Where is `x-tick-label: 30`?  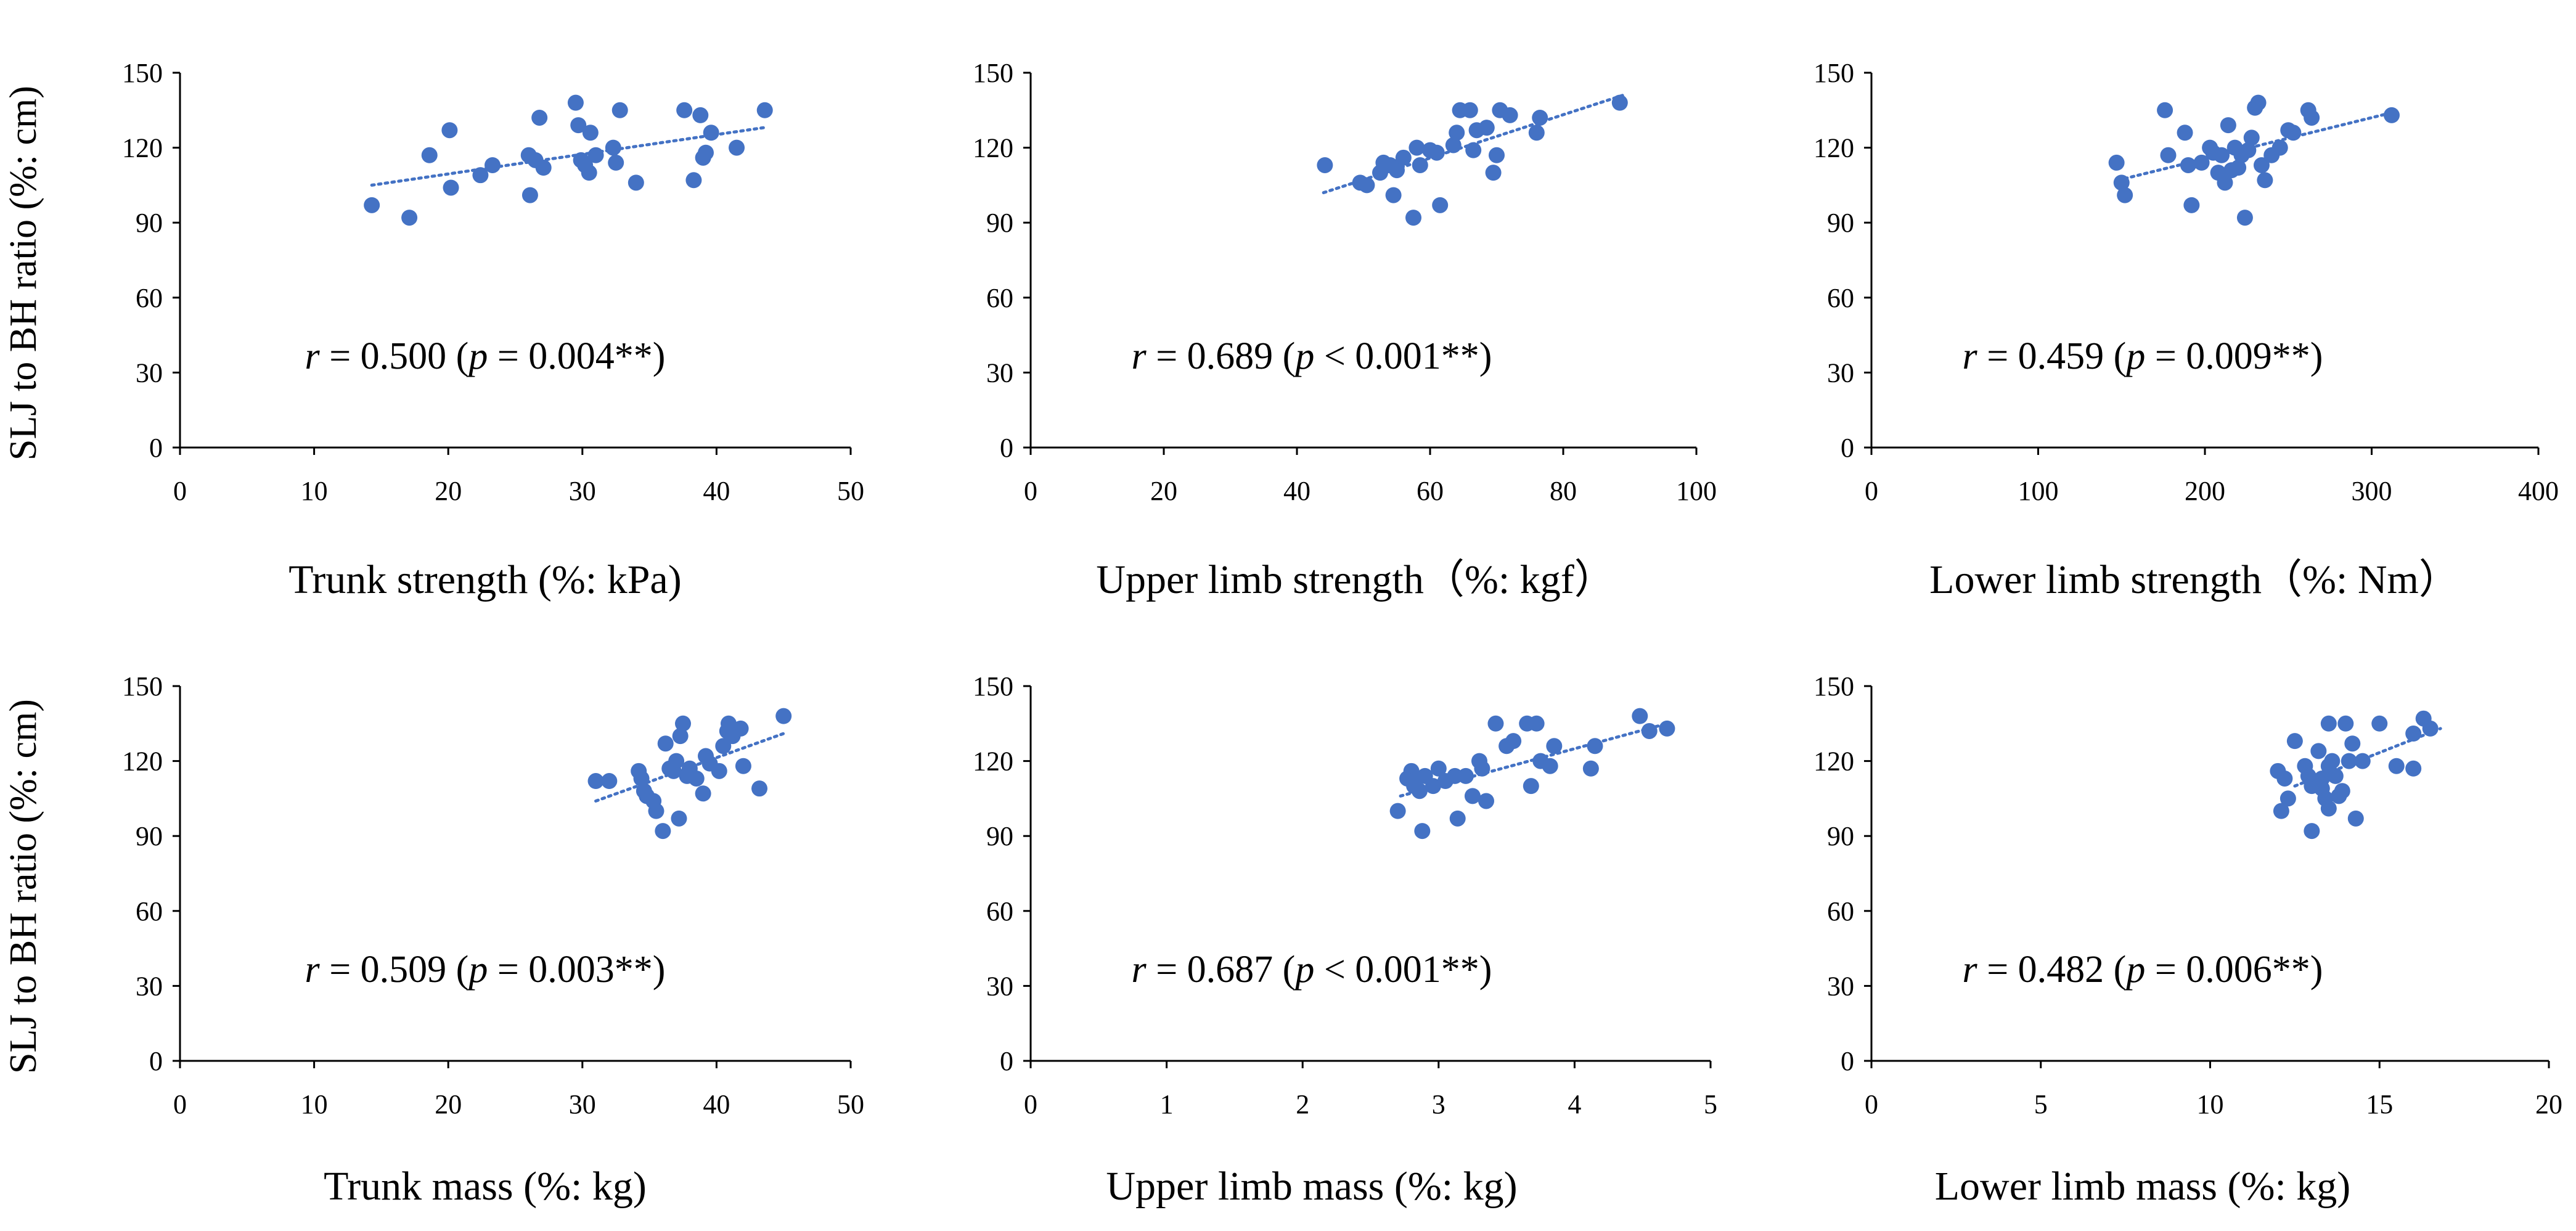 x-tick-label: 30 is located at coordinates (582, 1104).